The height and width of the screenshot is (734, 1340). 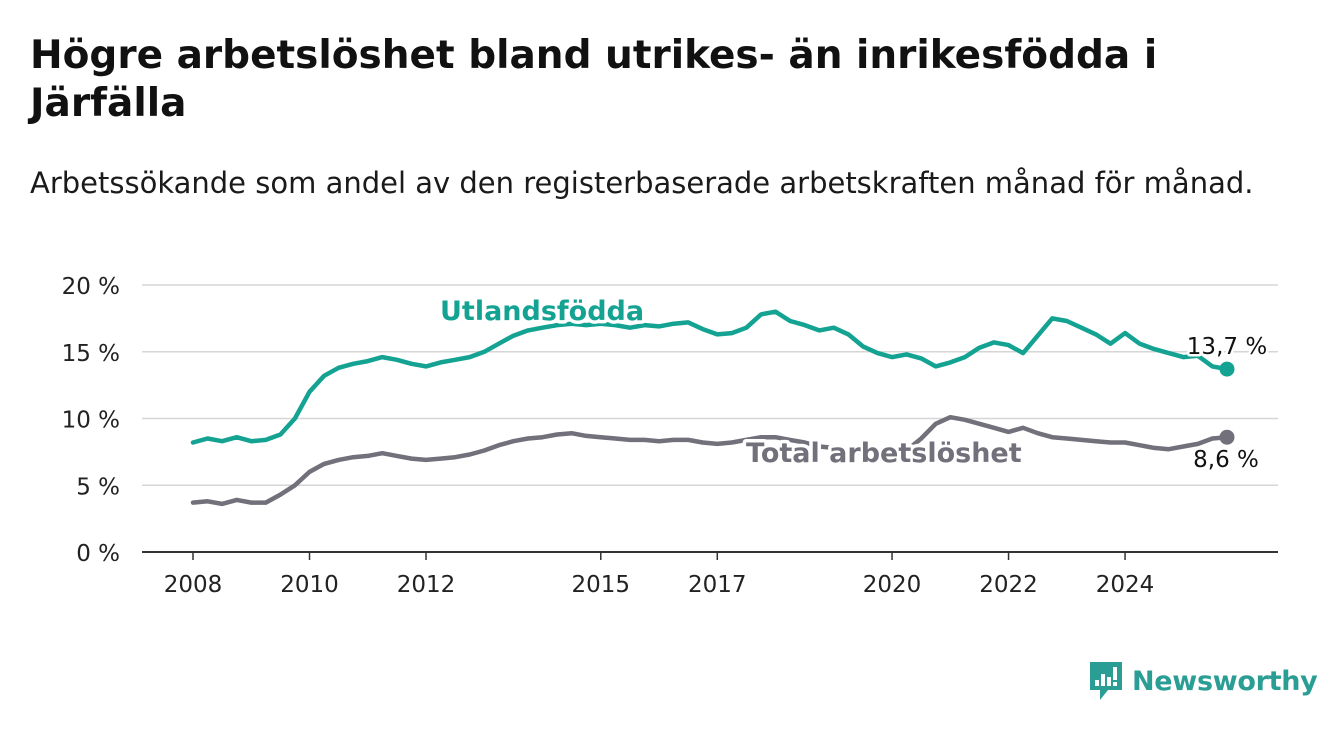 I want to click on brand-name: Newsworthy, so click(x=1225, y=681).